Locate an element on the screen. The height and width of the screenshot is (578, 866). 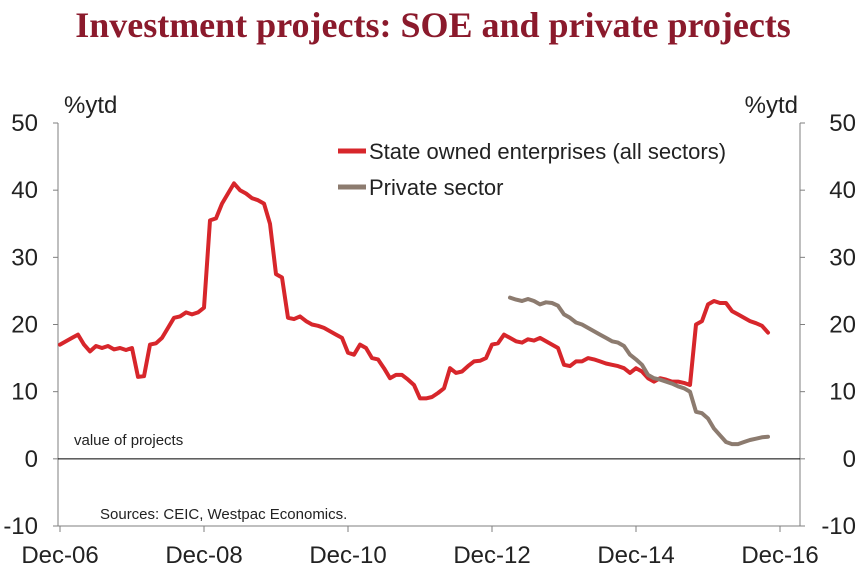
y-tick-label-right: -10 is located at coordinates (838, 526).